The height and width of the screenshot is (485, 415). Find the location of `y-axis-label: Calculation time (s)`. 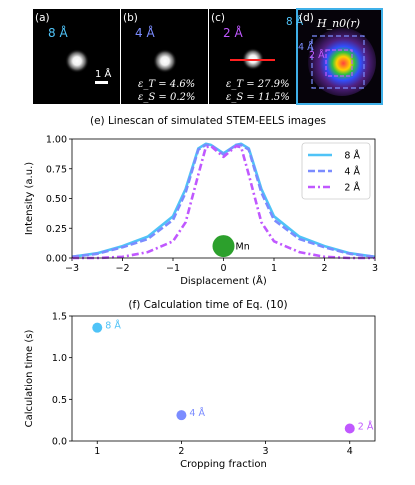

y-axis-label: Calculation time (s) is located at coordinates (29, 379).